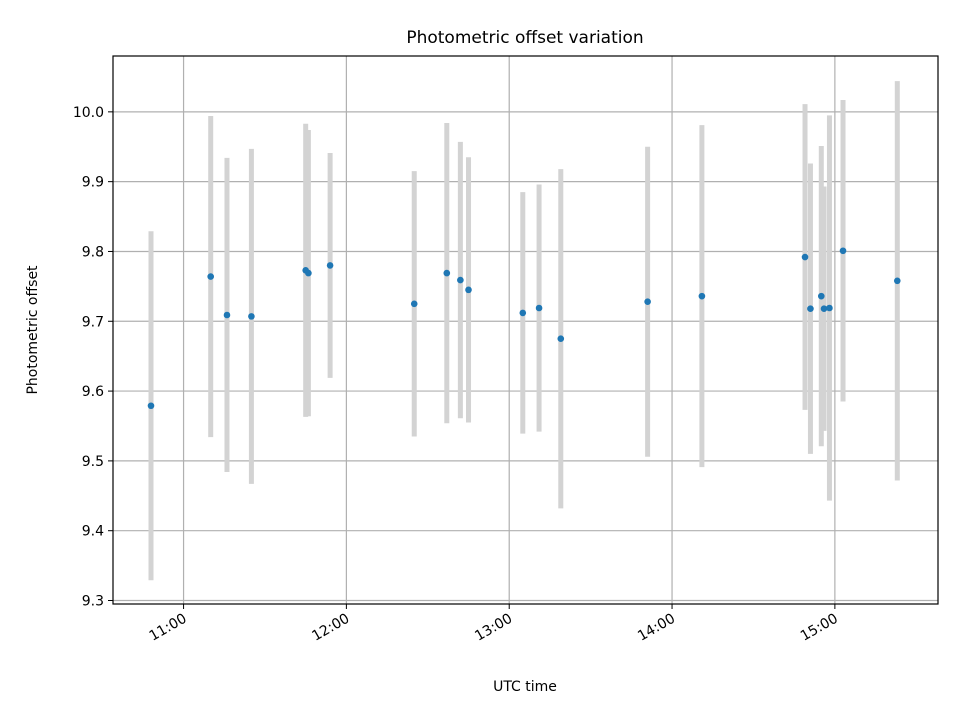  Describe the element at coordinates (88, 113) in the screenshot. I see `y-tick-label: 10.0` at that location.